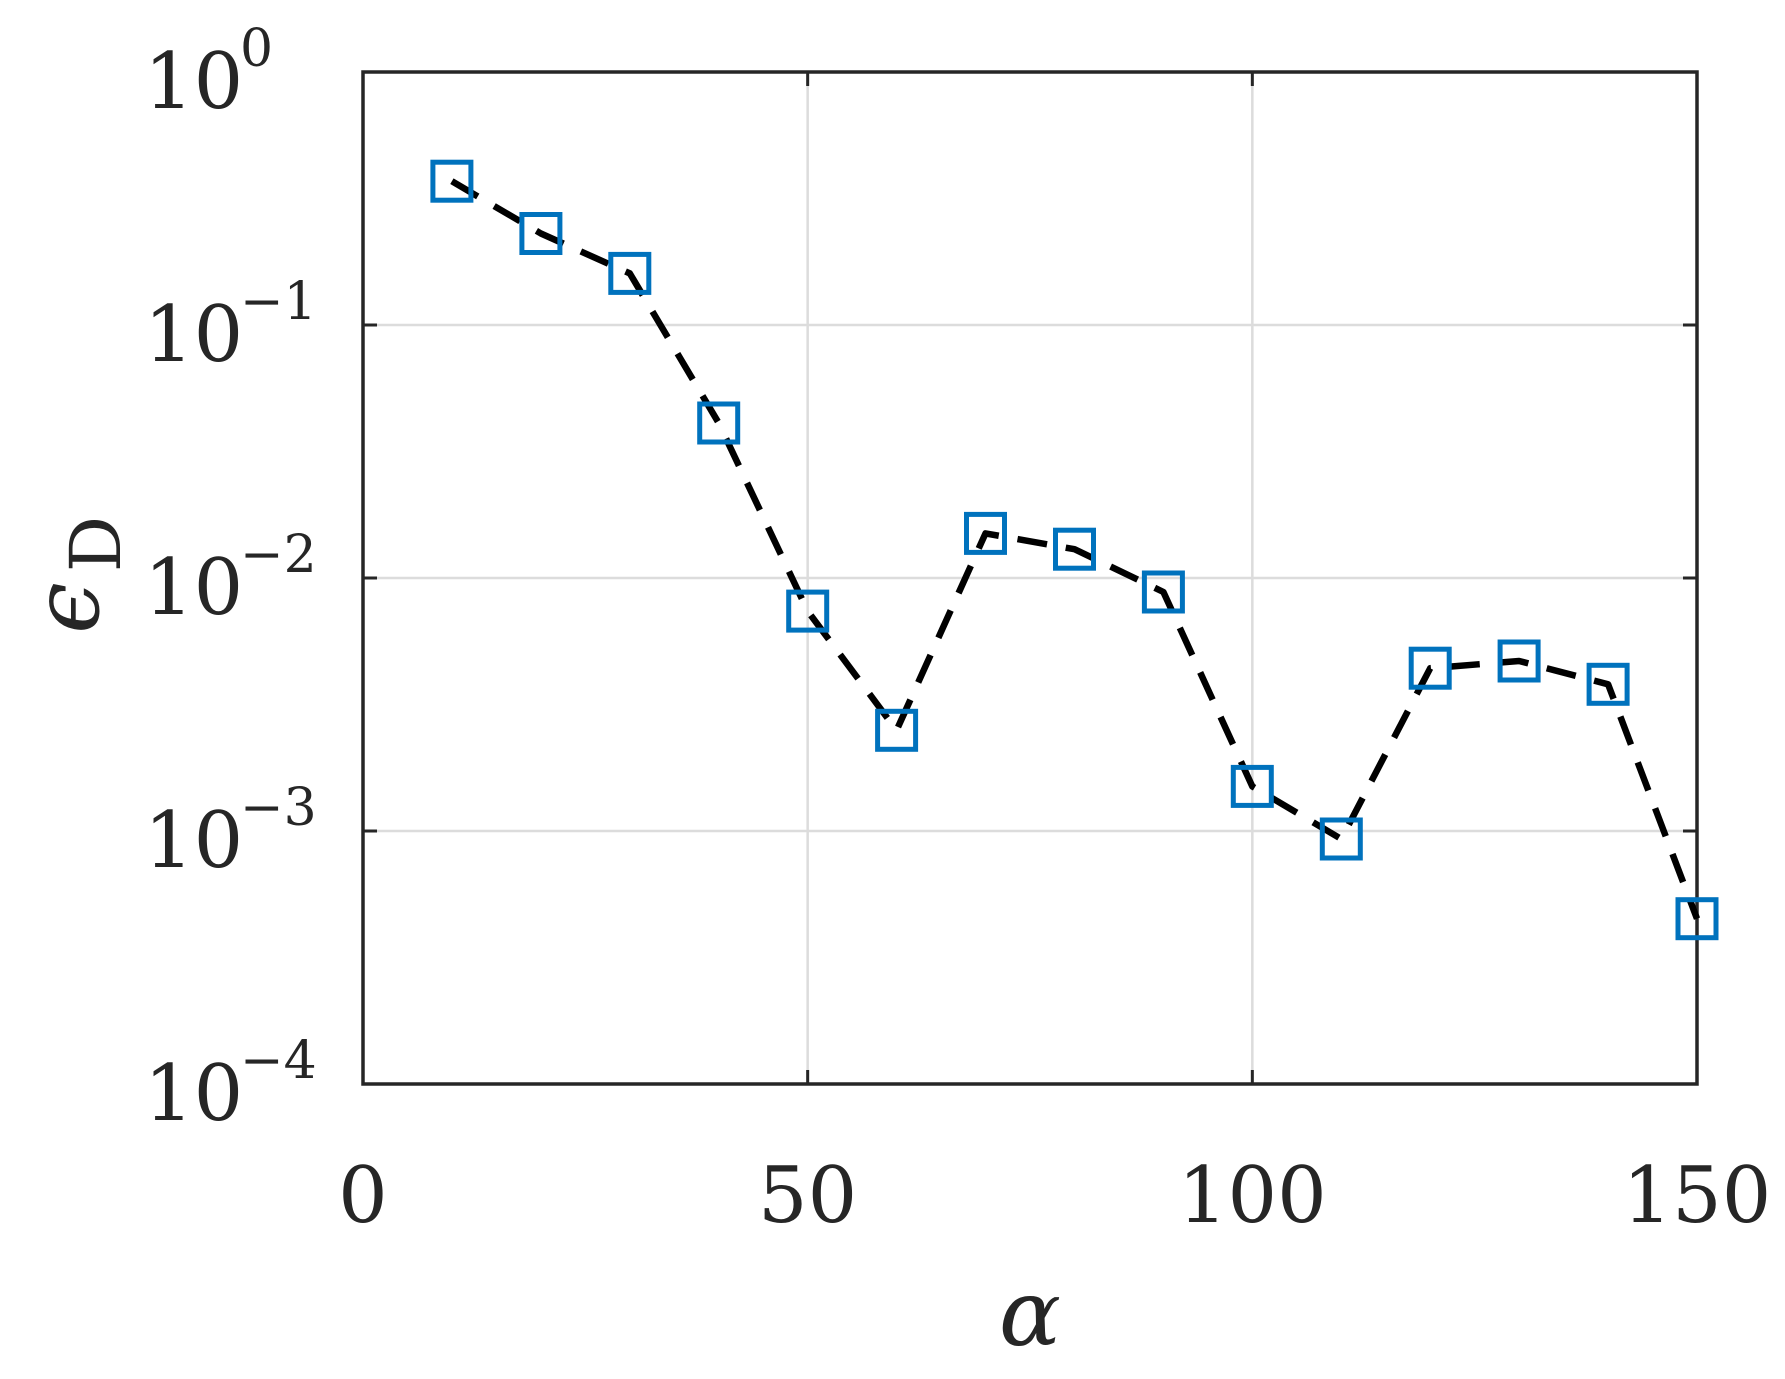 The image size is (1785, 1379). I want to click on y-tick-label: 10⁰, so click(208, 73).